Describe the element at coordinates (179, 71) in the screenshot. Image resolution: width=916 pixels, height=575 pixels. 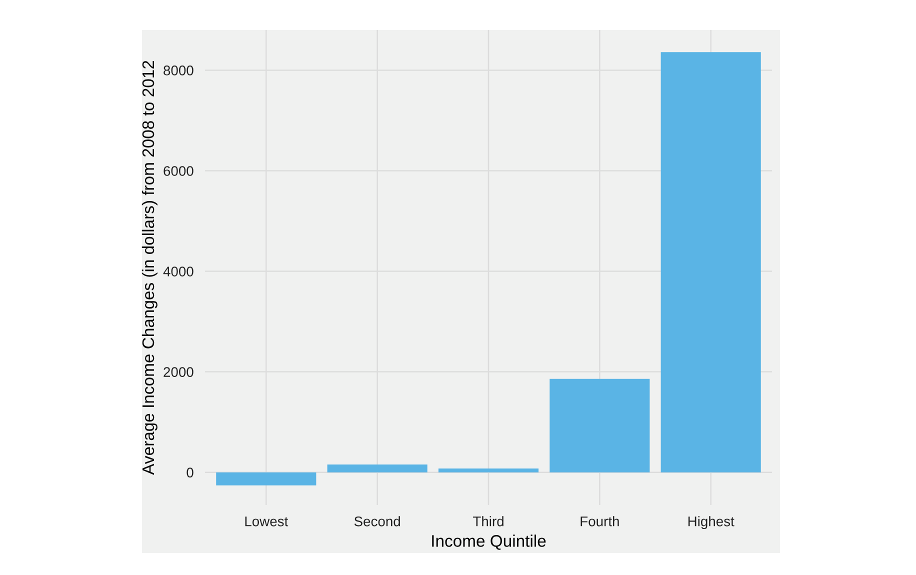
I see `y-tick-label: 8000` at that location.